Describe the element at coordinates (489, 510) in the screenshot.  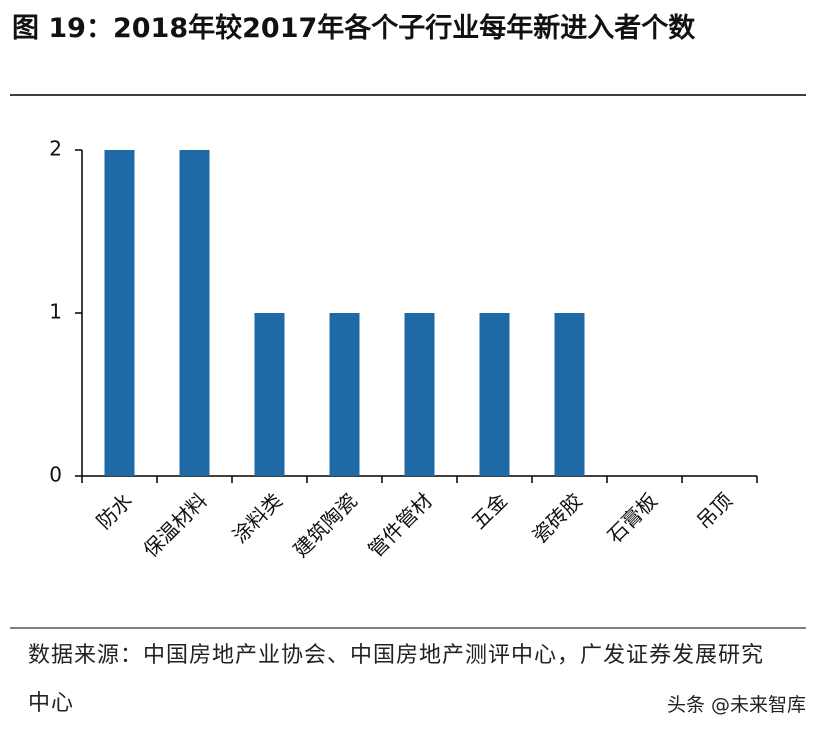
I see `x-tick-label: 五金` at that location.